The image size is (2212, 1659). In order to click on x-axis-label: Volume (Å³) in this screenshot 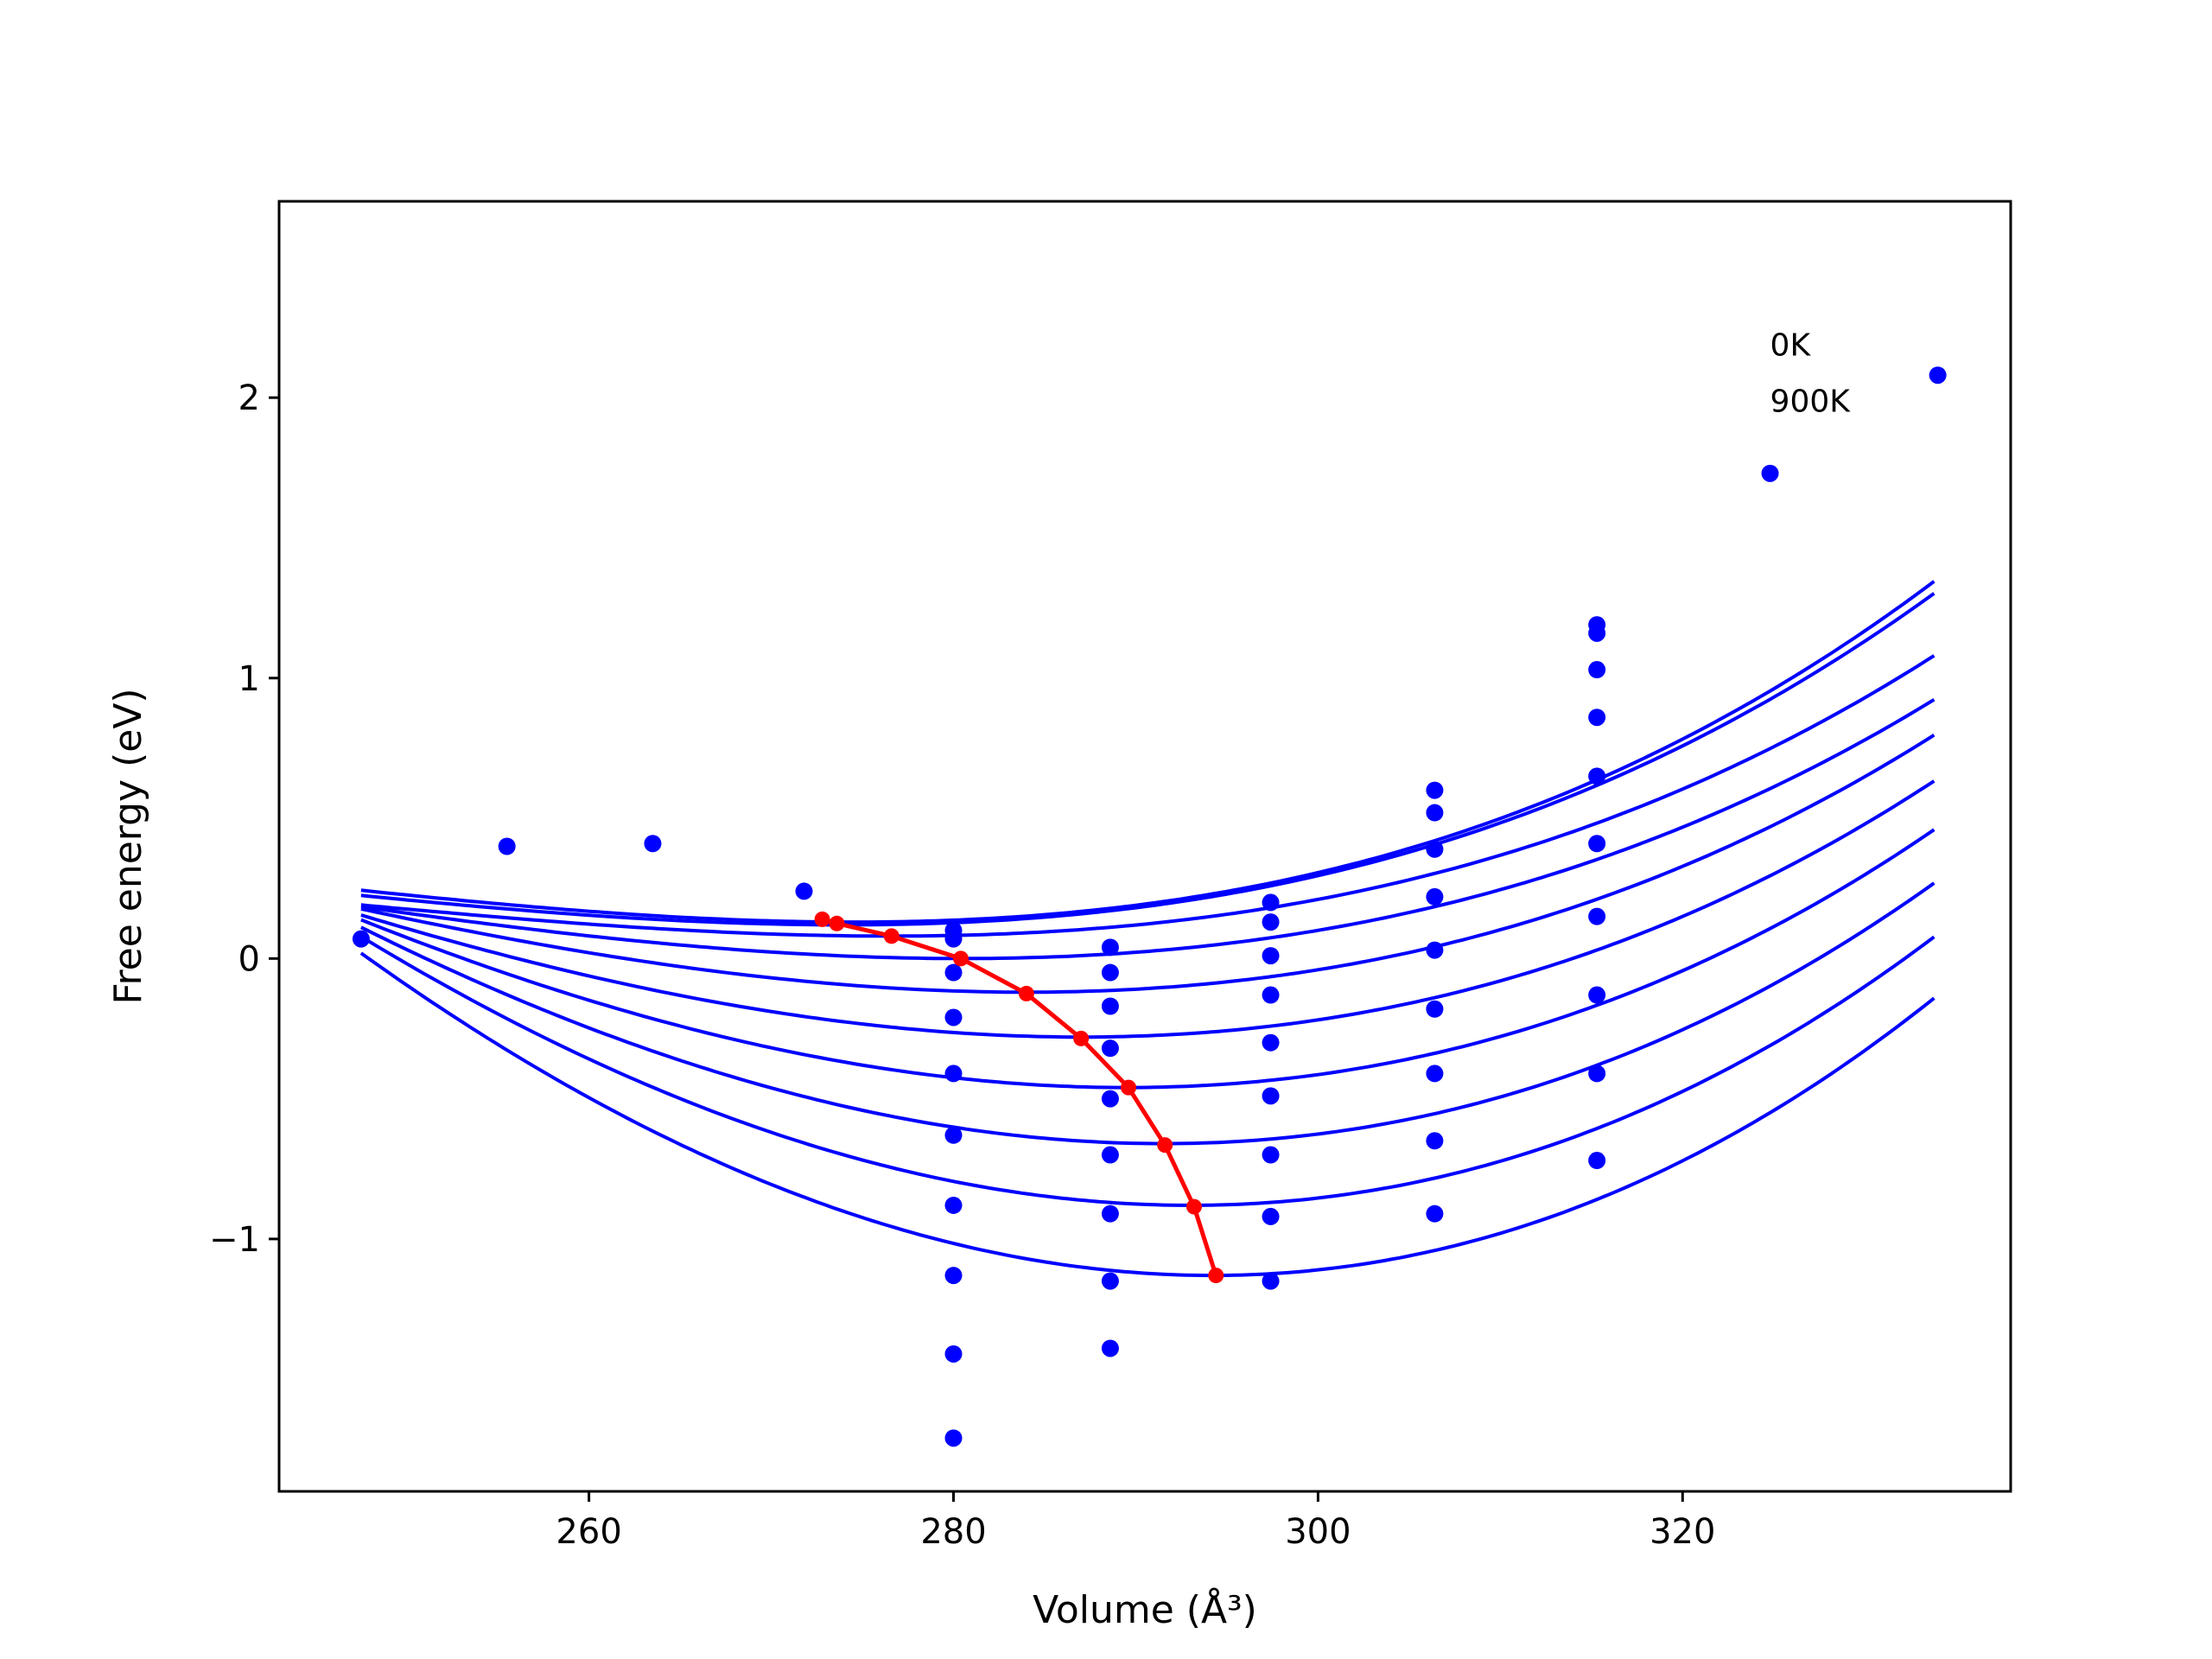, I will do `click(1145, 1609)`.